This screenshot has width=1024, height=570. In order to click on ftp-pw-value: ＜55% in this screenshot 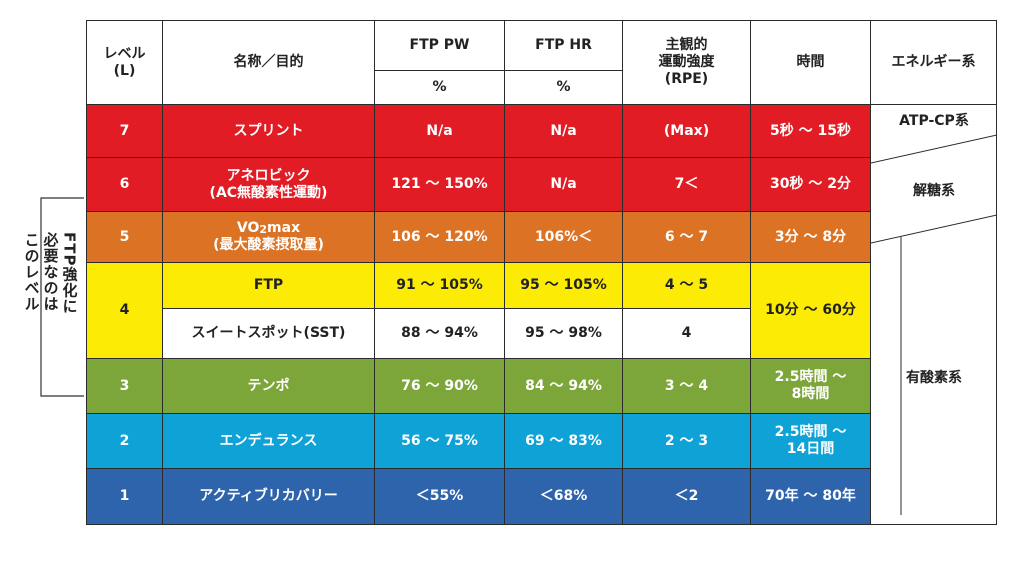, I will do `click(439, 496)`.